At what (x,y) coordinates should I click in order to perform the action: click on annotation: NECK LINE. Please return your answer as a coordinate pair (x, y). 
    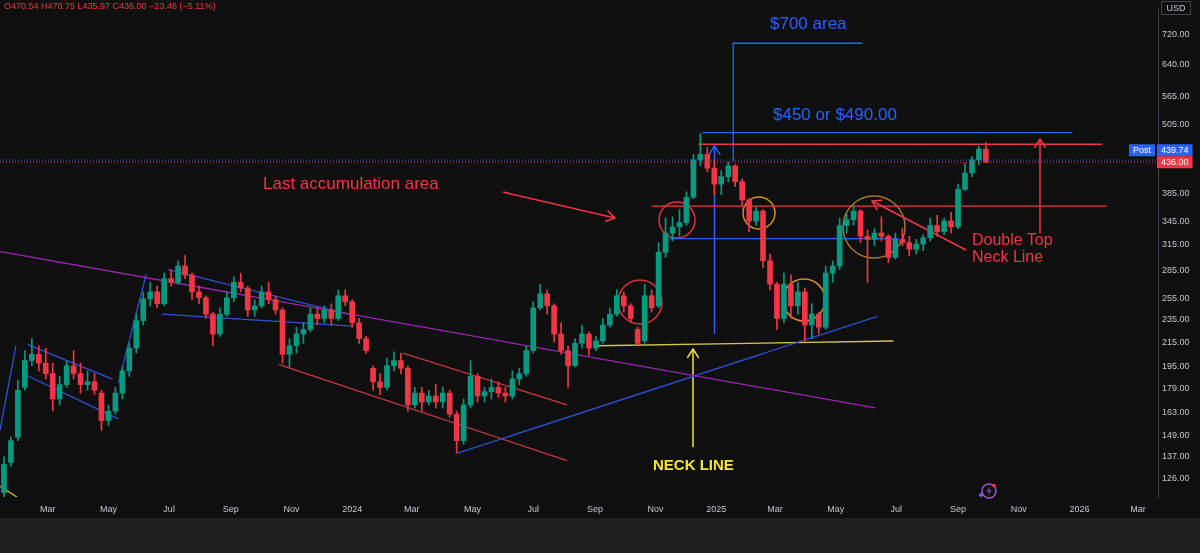
    Looking at the image, I should click on (693, 465).